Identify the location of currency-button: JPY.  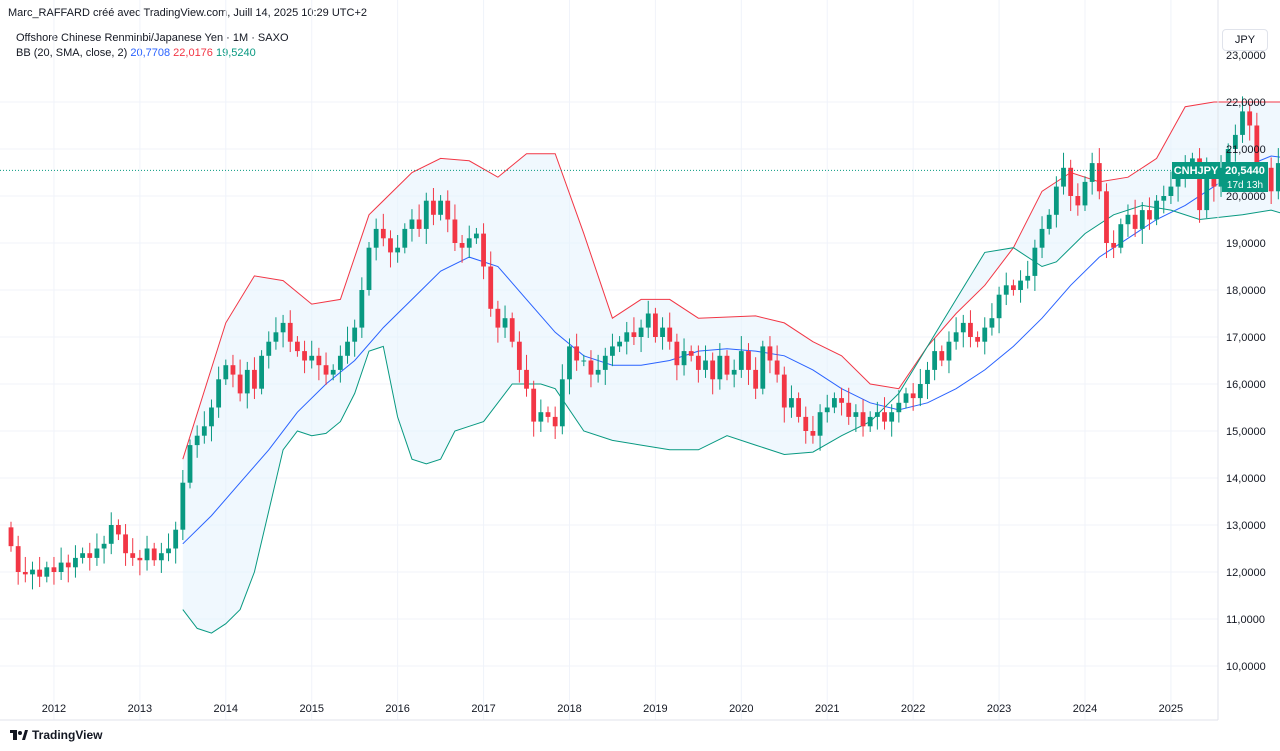
(1245, 40).